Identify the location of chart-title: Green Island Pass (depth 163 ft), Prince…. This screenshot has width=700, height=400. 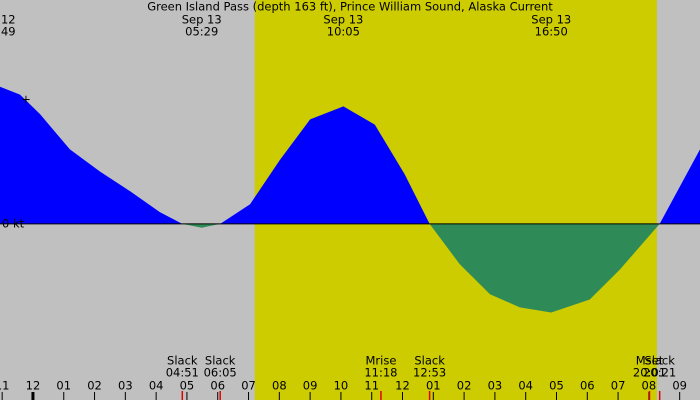
(350, 7).